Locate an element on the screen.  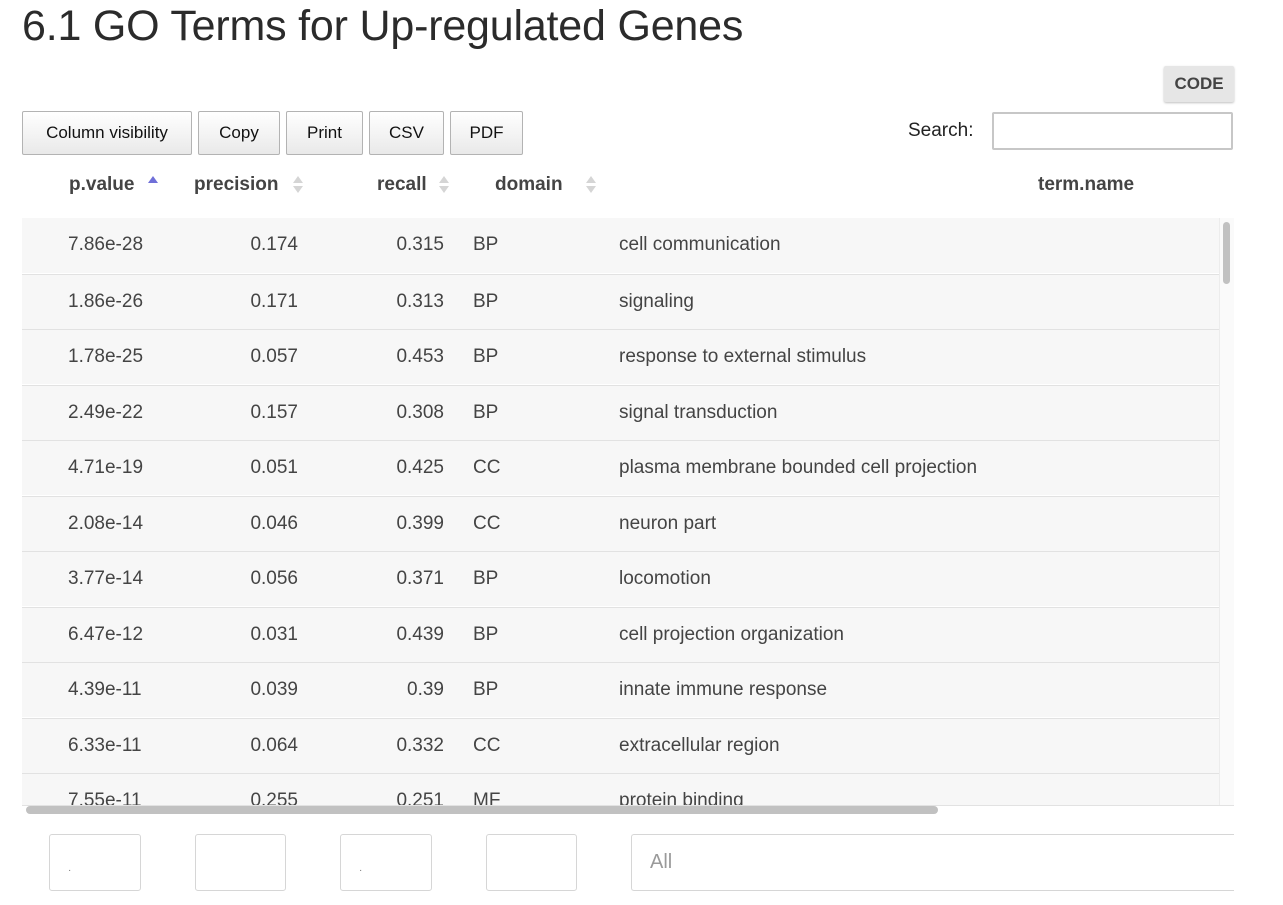
cell-recall: 0.251 is located at coordinates (420, 798).